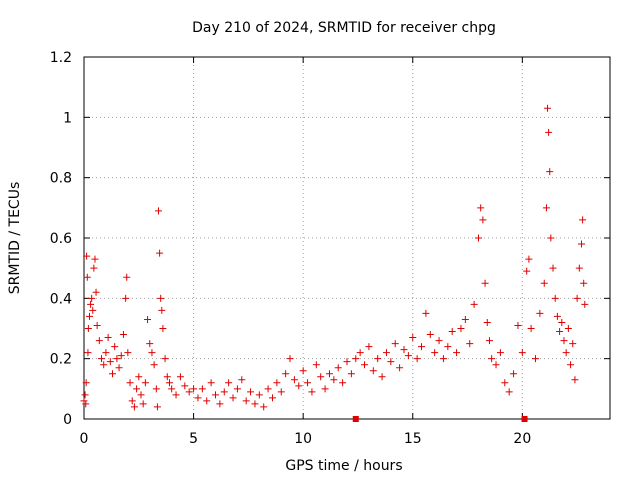 The image size is (640, 480). Describe the element at coordinates (67, 118) in the screenshot. I see `y-tick-label: 1` at that location.